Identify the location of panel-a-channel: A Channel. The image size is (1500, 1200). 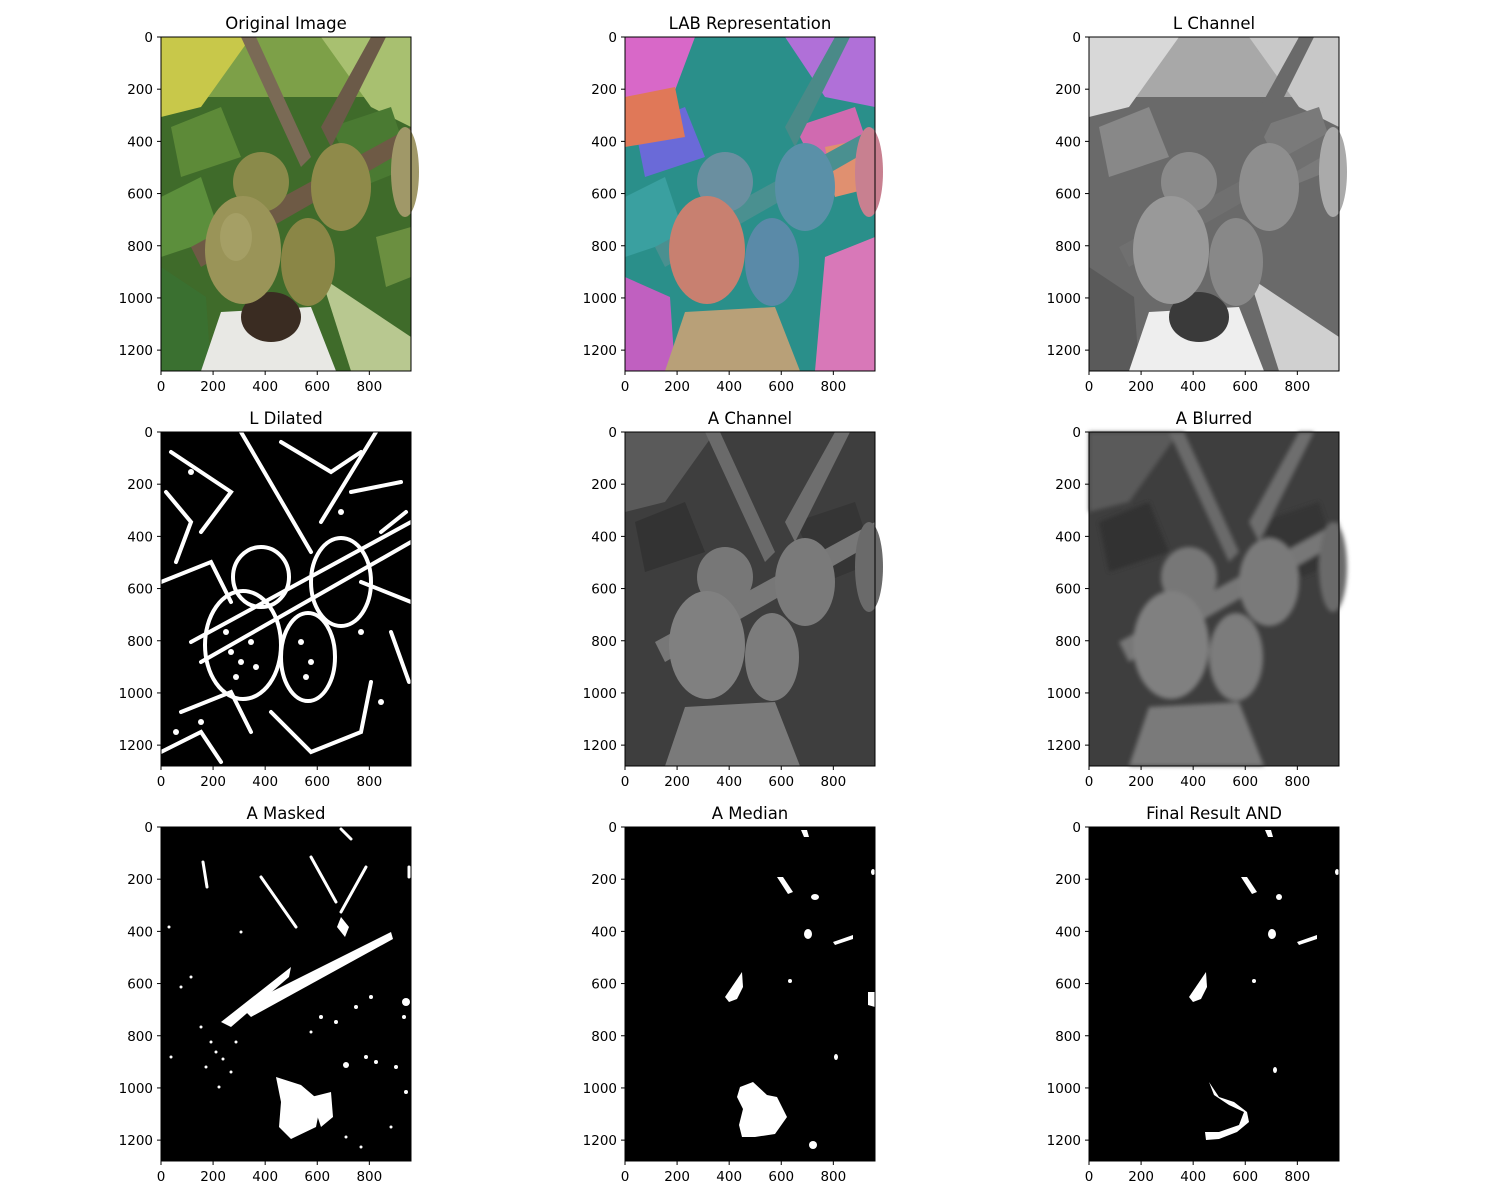
(754, 587).